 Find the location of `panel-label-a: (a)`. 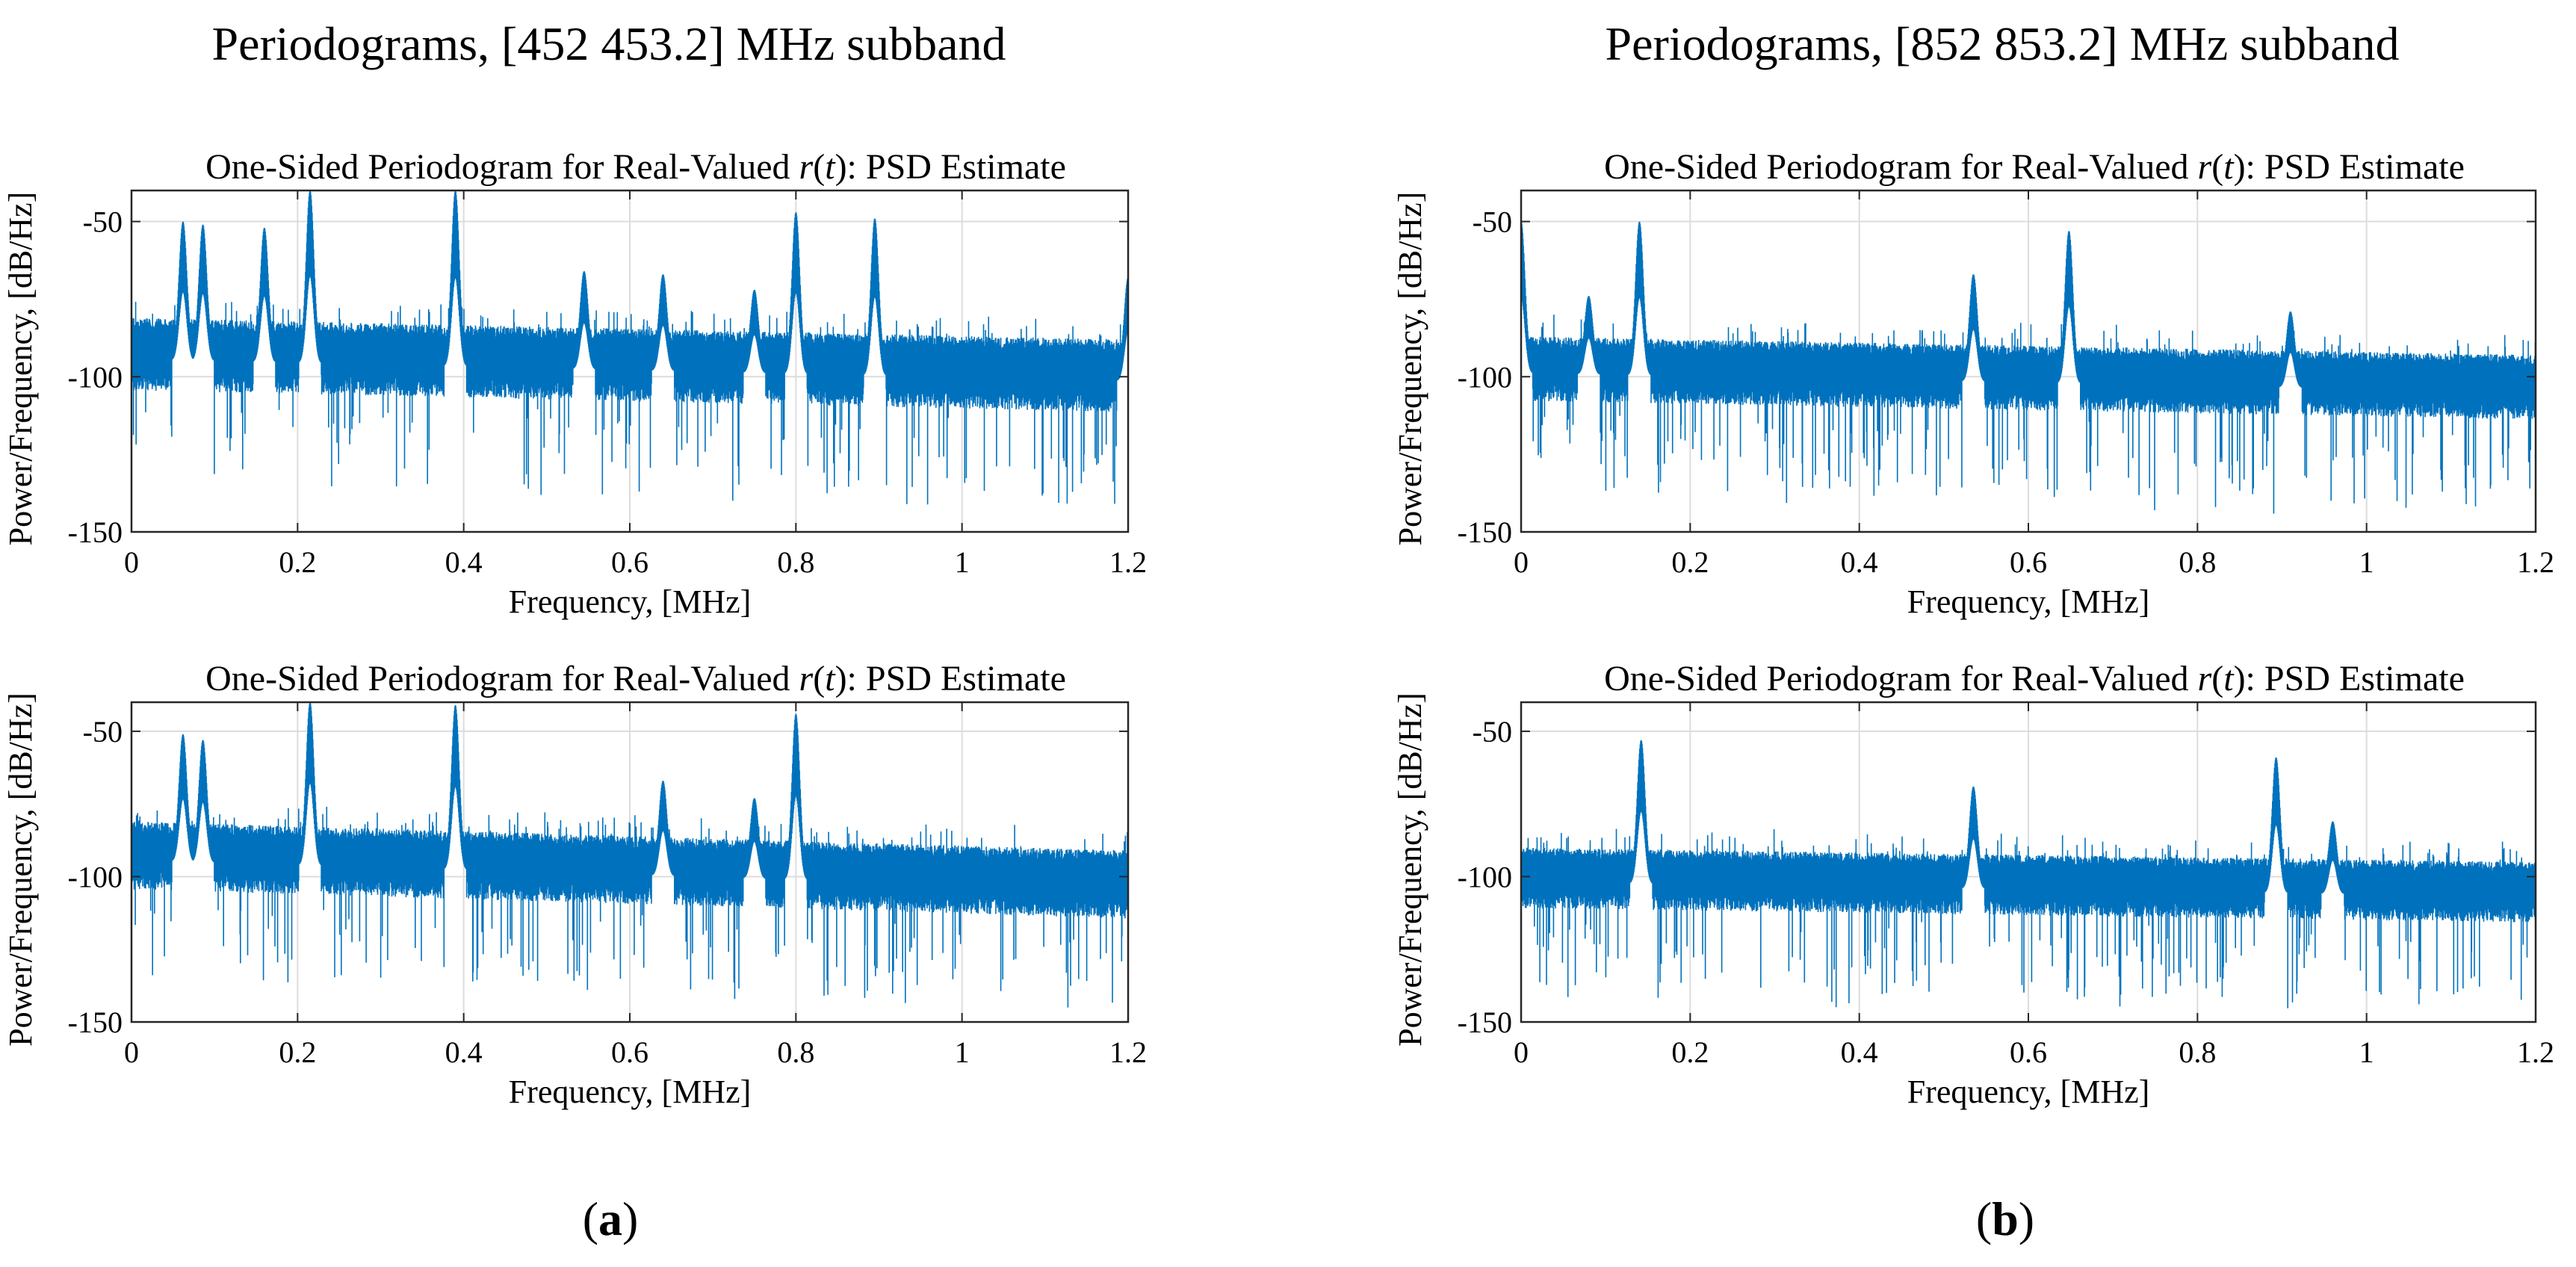

panel-label-a: (a) is located at coordinates (610, 1219).